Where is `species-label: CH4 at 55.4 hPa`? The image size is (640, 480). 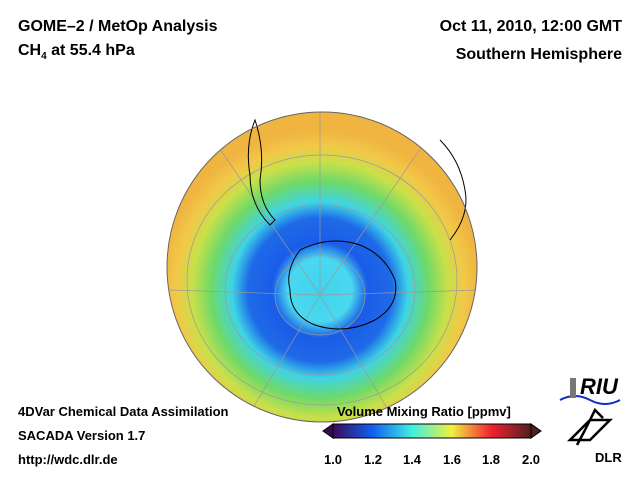 species-label: CH4 at 55.4 hPa is located at coordinates (76, 52).